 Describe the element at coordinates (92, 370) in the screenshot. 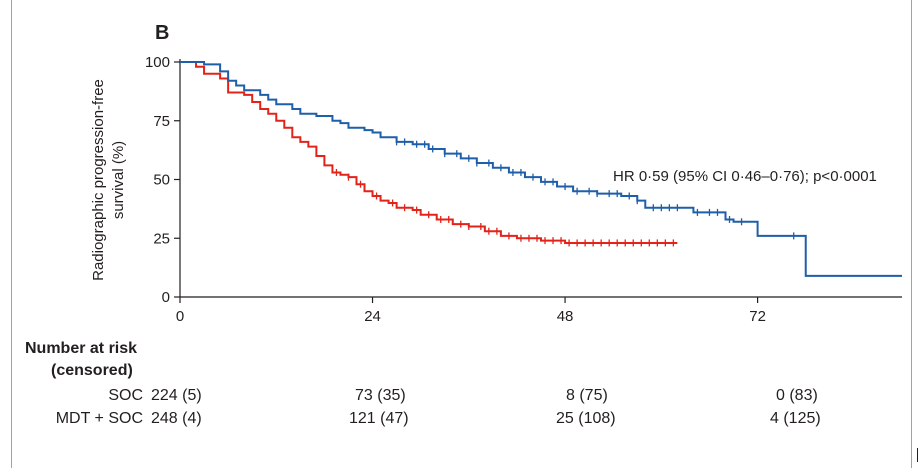

I see `risk-table-subtitle: (censored)` at that location.